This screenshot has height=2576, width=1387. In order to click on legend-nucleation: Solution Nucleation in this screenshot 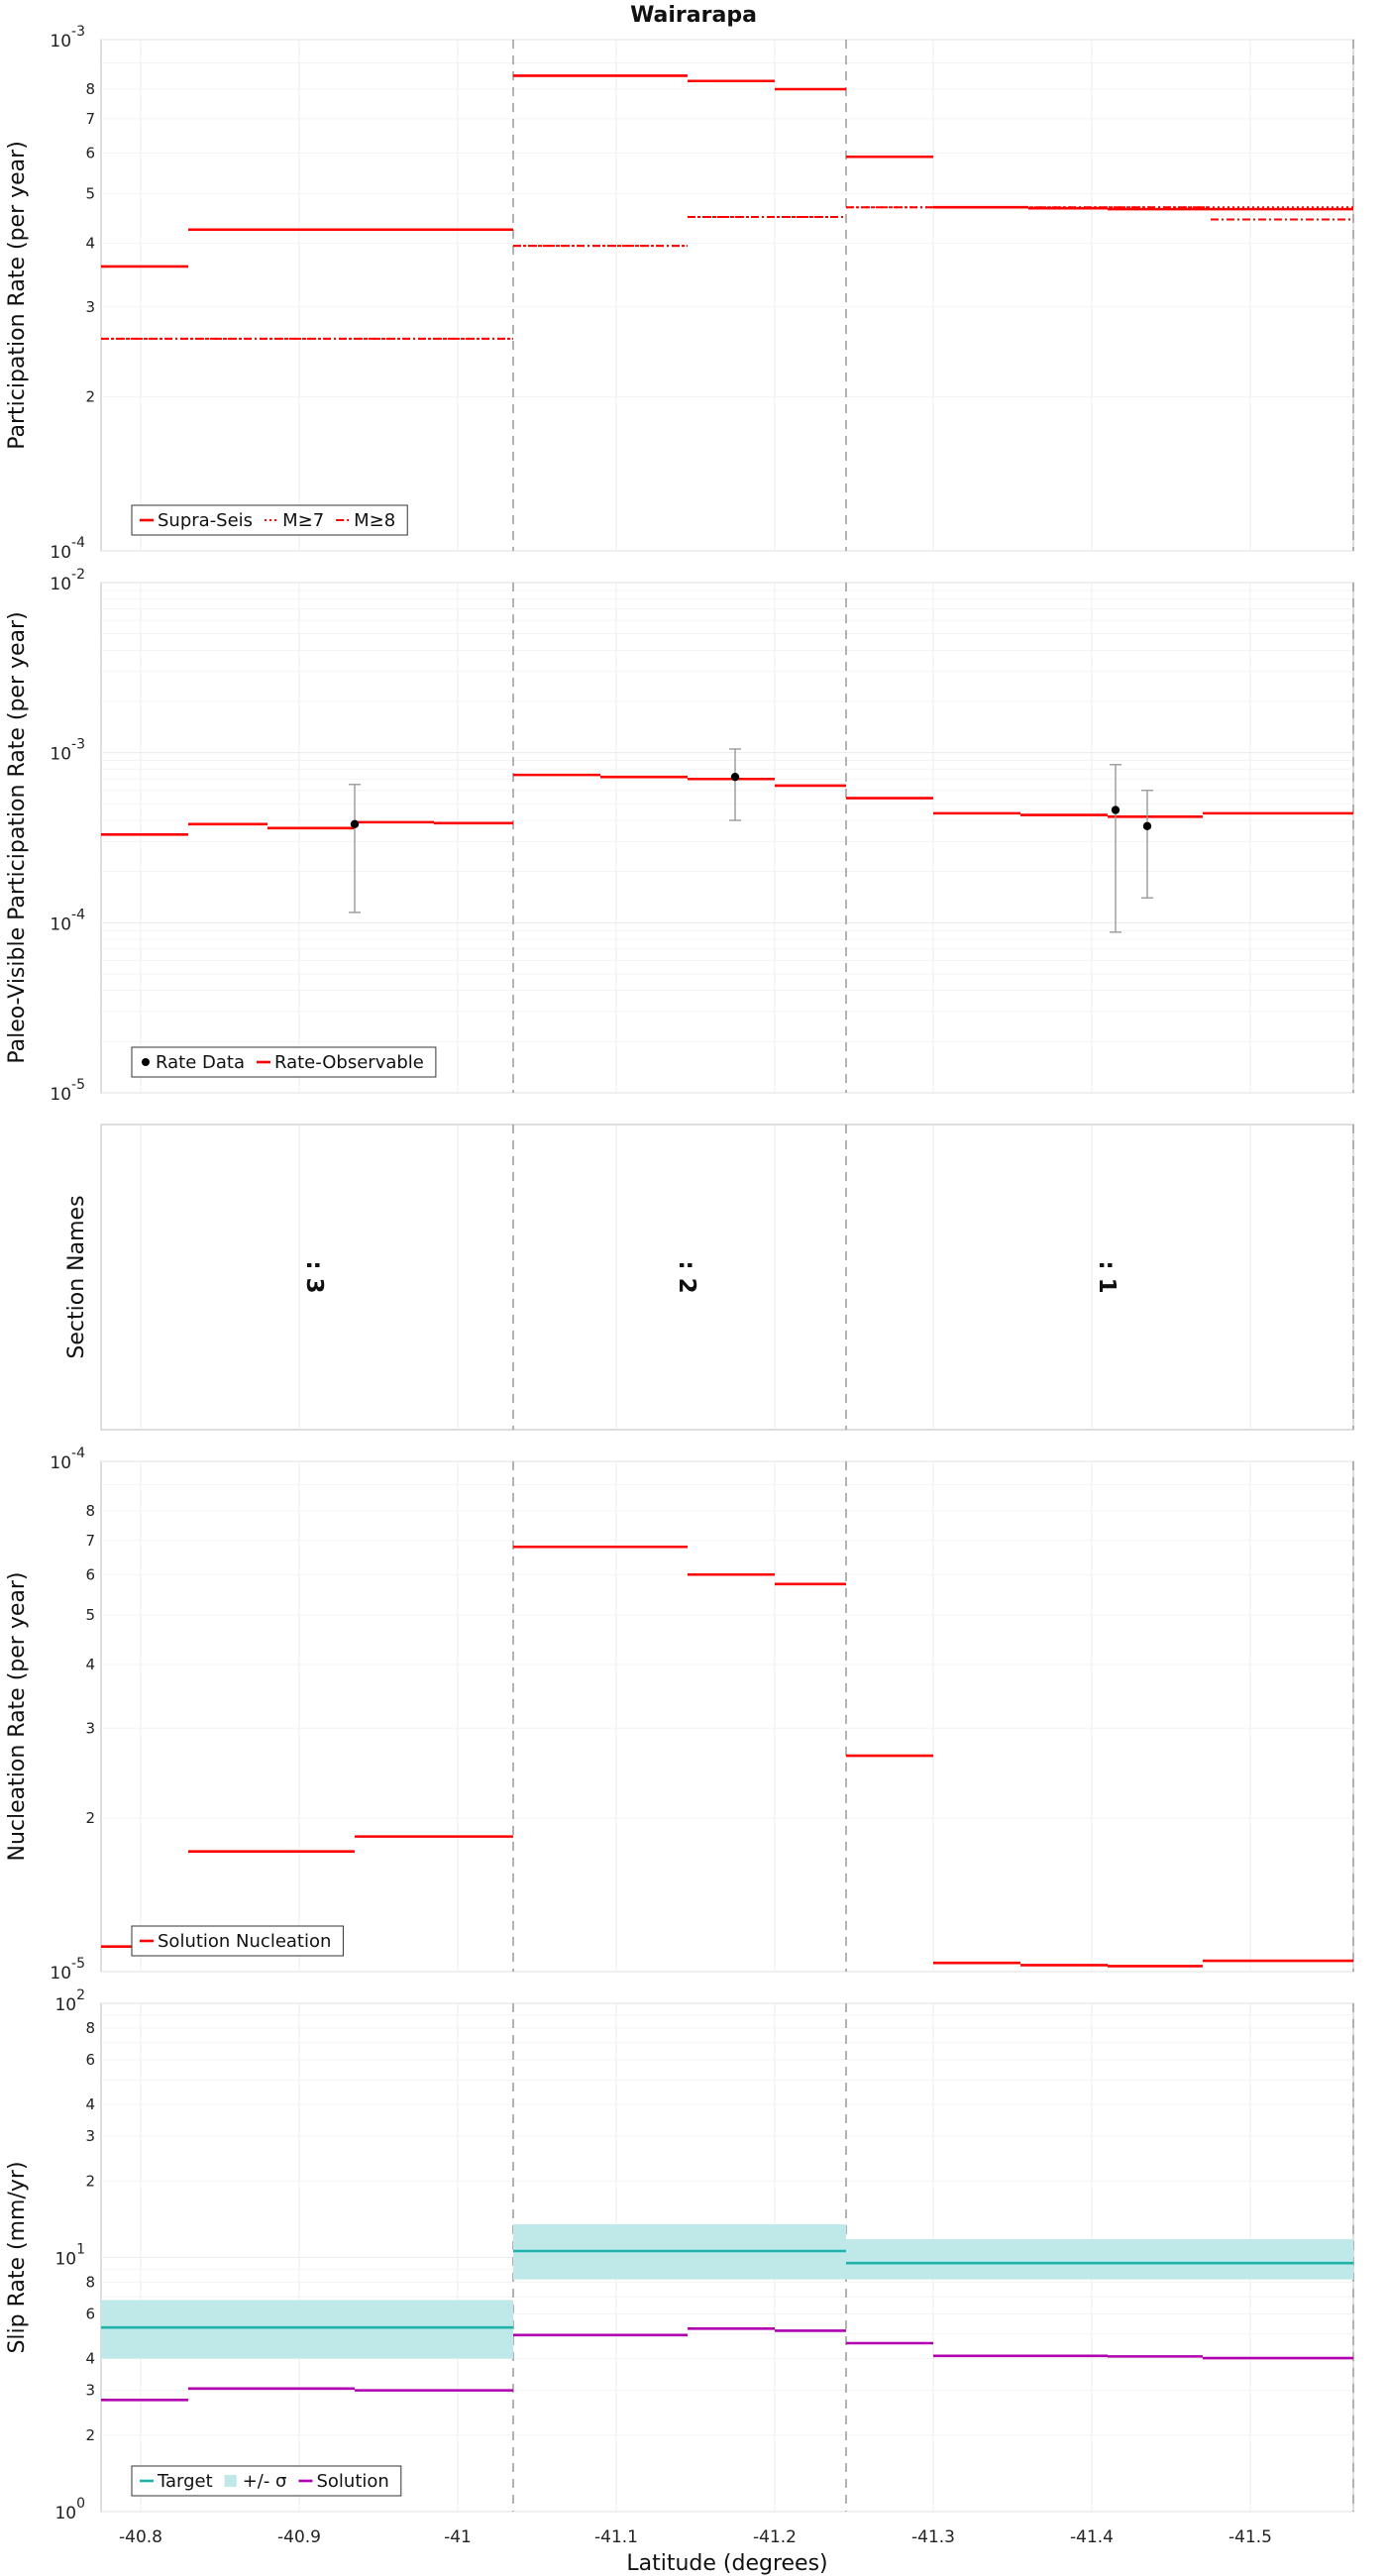, I will do `click(237, 1941)`.